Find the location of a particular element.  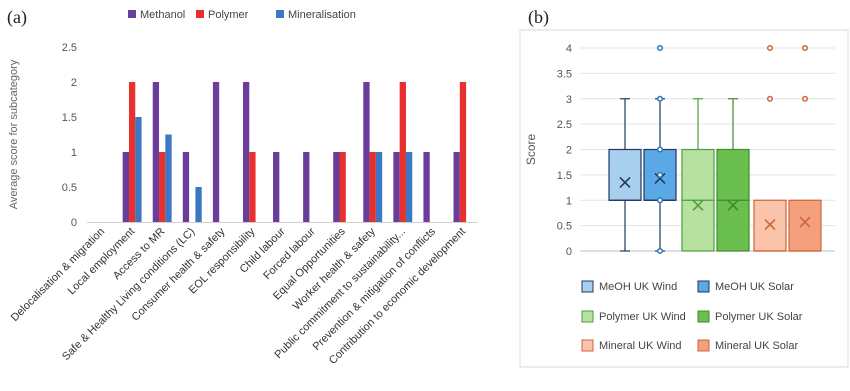

legend-swatch-methanol is located at coordinates (132, 14).